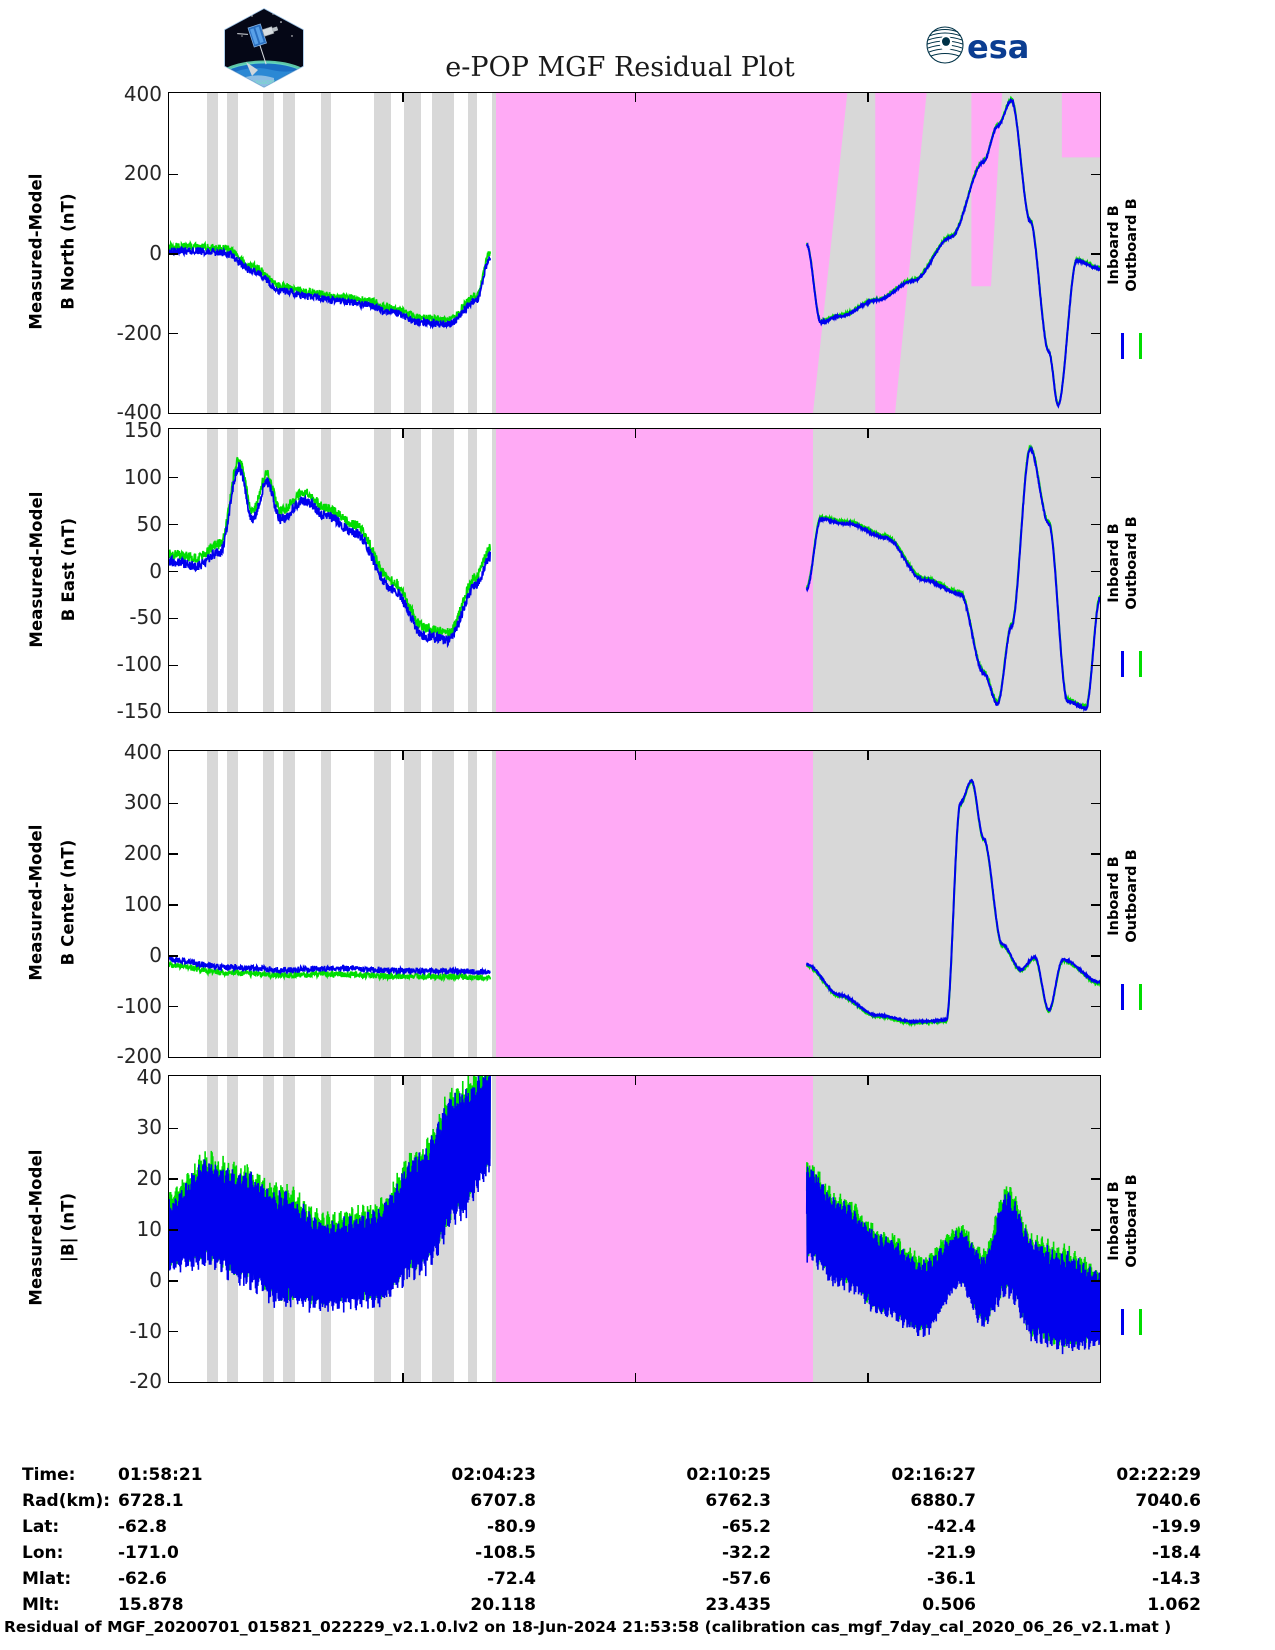 Image resolution: width=1275 pixels, height=1650 pixels. I want to click on y-tick-label: -200, so click(139, 1056).